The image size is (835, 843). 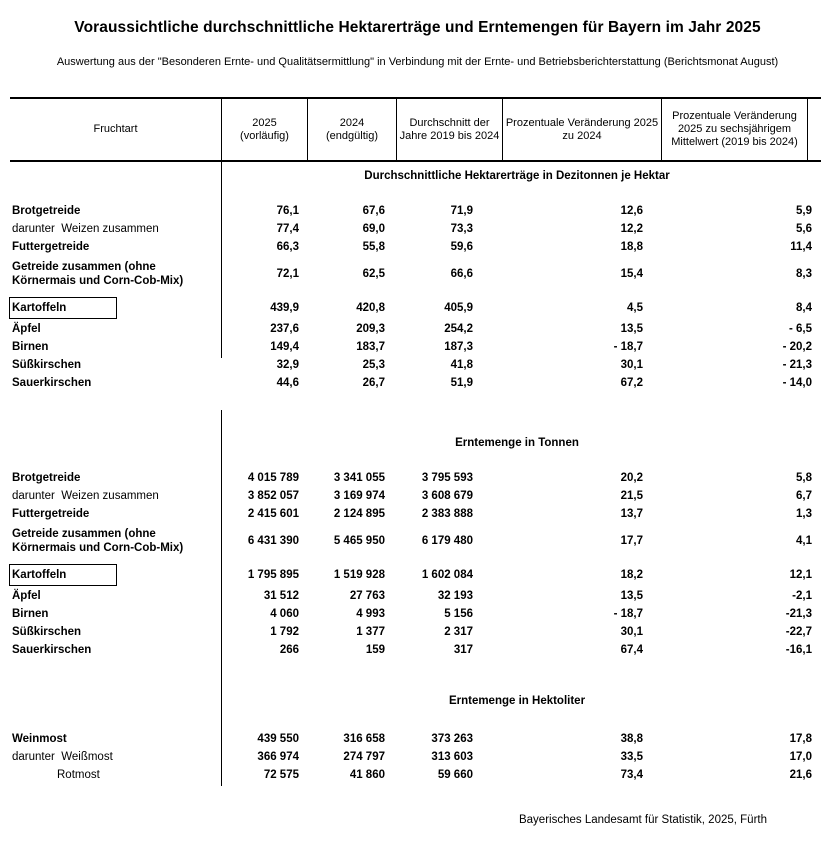 What do you see at coordinates (106, 650) in the screenshot?
I see `row-label: Sauerkirschen` at bounding box center [106, 650].